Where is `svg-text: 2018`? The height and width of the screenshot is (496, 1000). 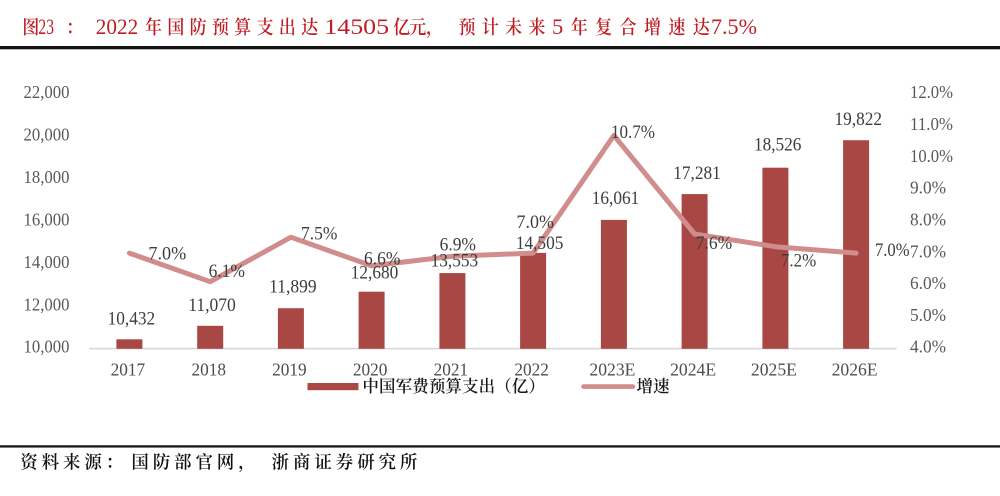 svg-text: 2018 is located at coordinates (208, 369).